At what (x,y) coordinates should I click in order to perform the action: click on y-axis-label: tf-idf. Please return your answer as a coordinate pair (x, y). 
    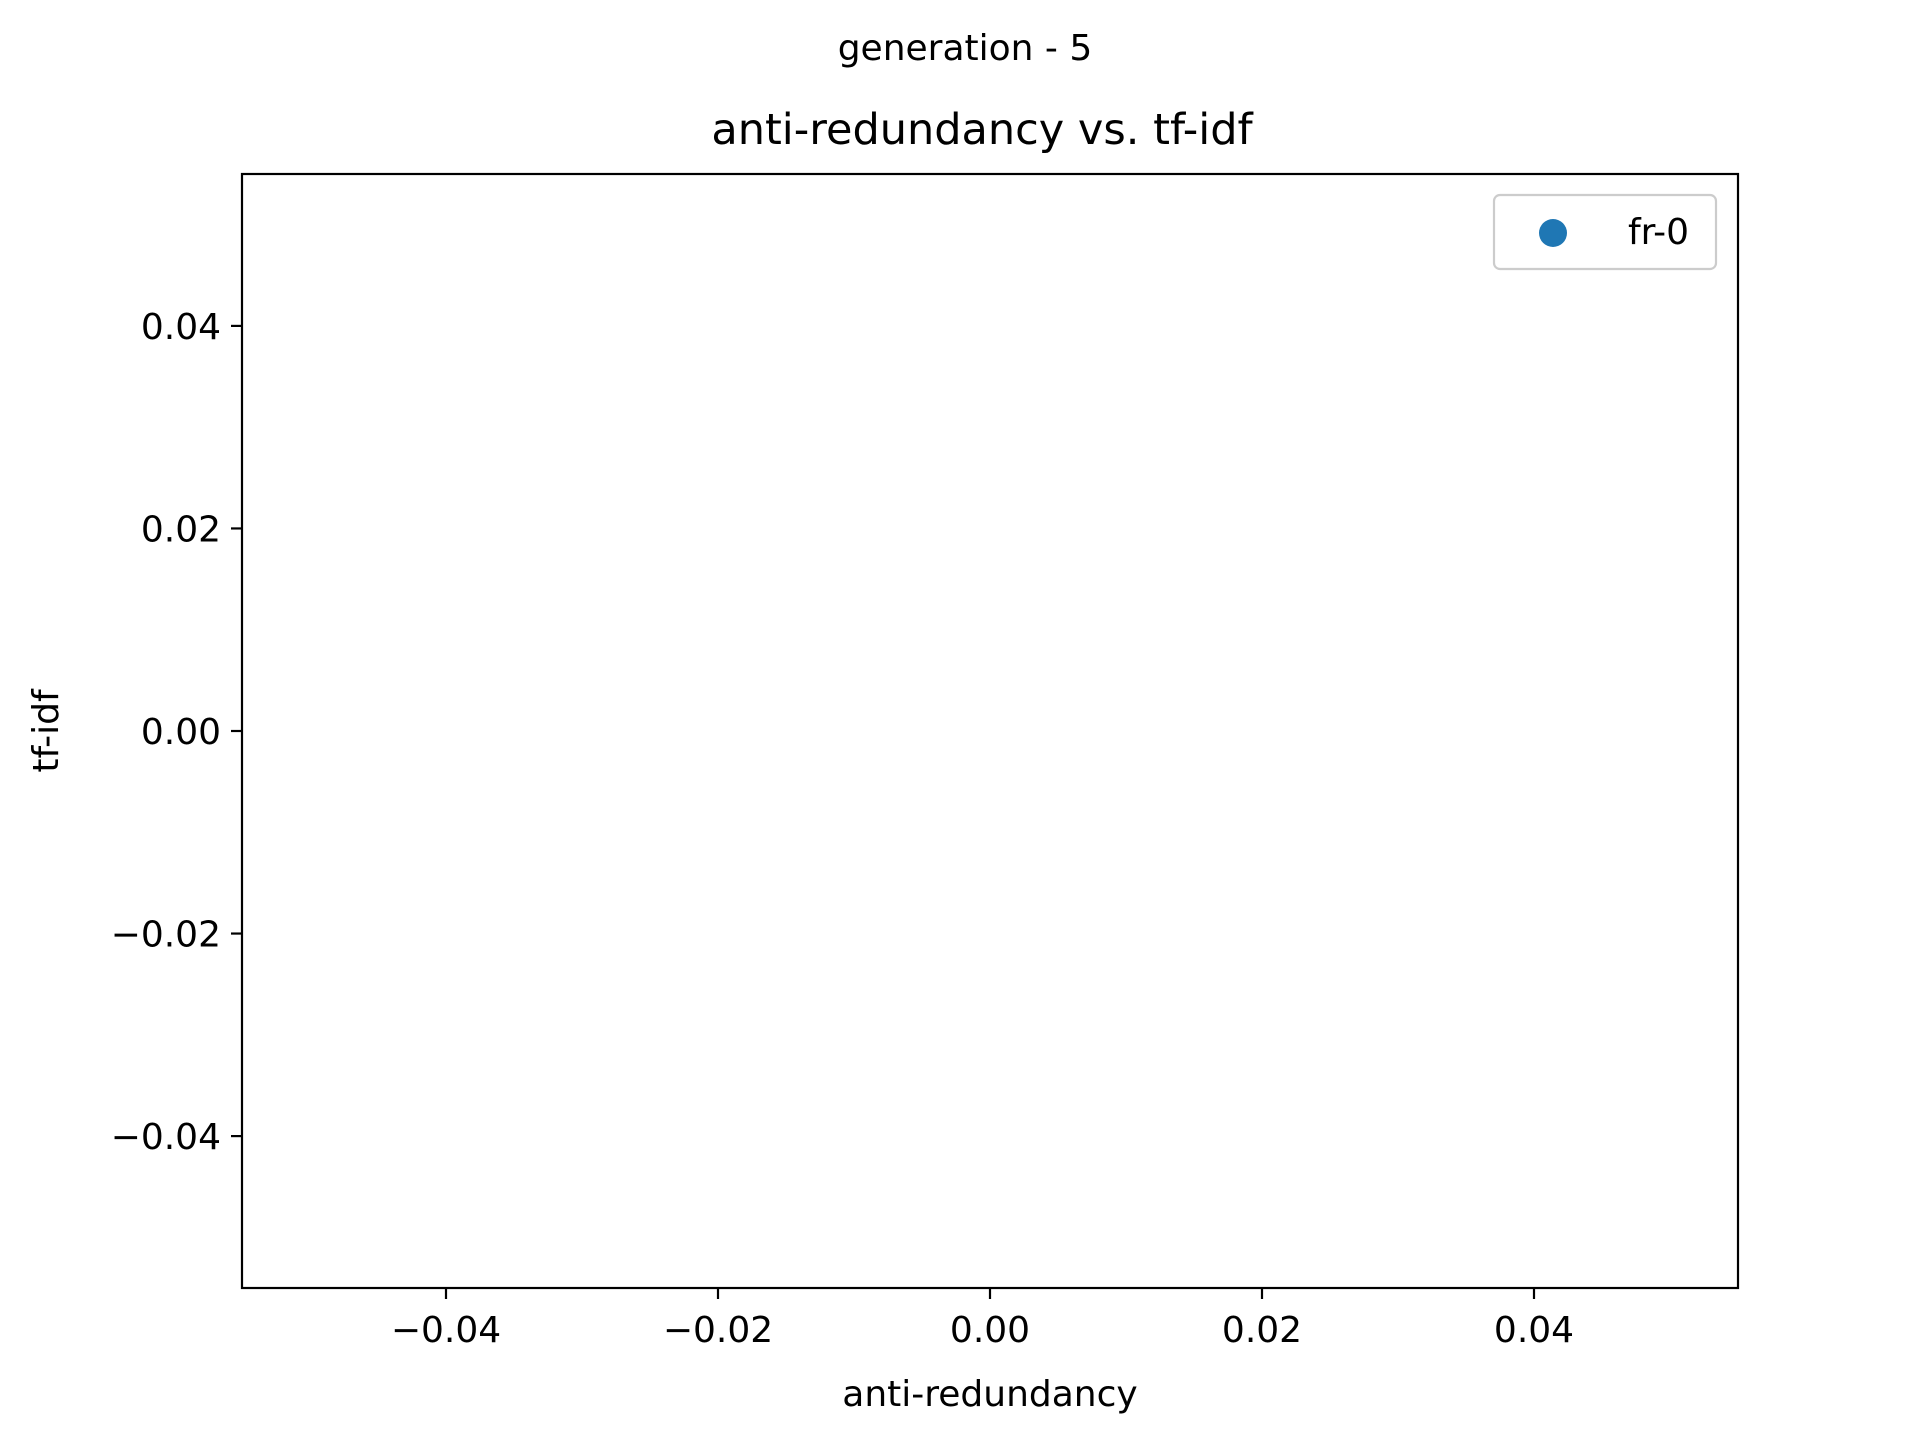
    Looking at the image, I should click on (46, 730).